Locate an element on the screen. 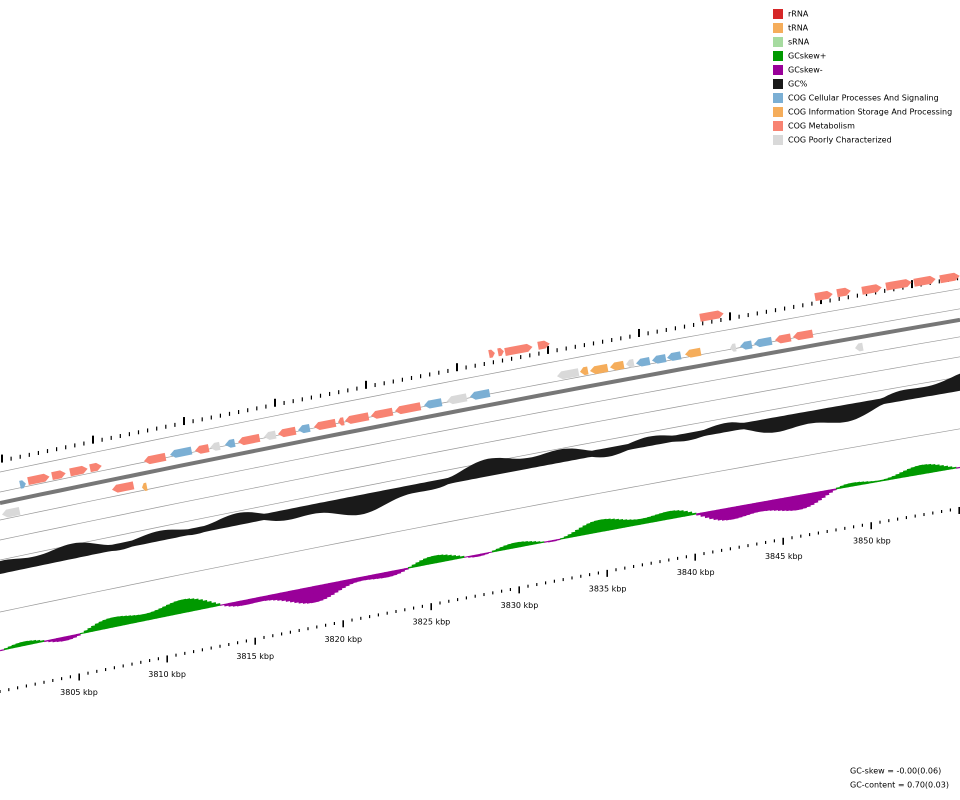  scale-label: 3815 kbp is located at coordinates (255, 656).